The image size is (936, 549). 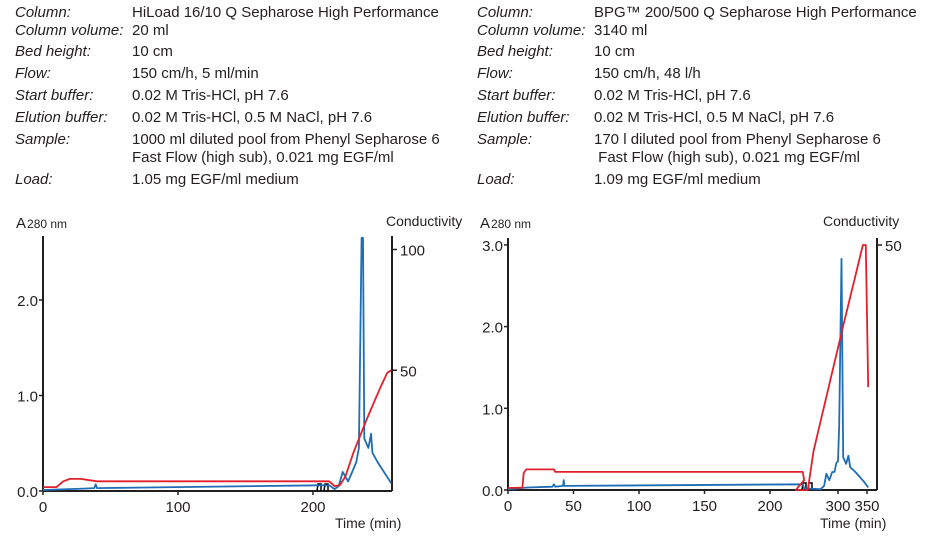 What do you see at coordinates (621, 30) in the screenshot?
I see `param-value: 3140 ml` at bounding box center [621, 30].